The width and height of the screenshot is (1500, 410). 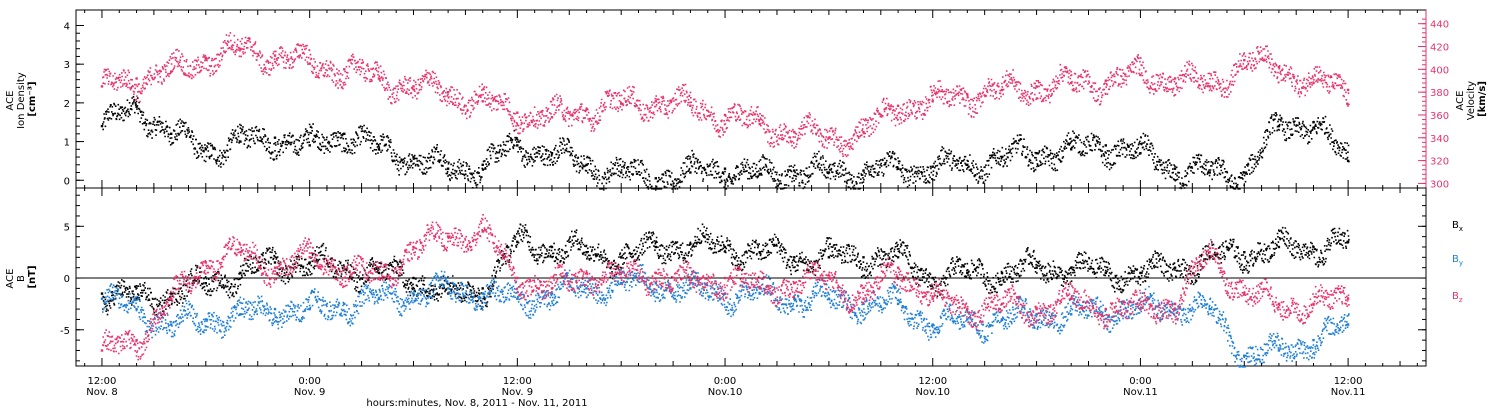 I want to click on field-tick-label: 5, so click(x=67, y=227).